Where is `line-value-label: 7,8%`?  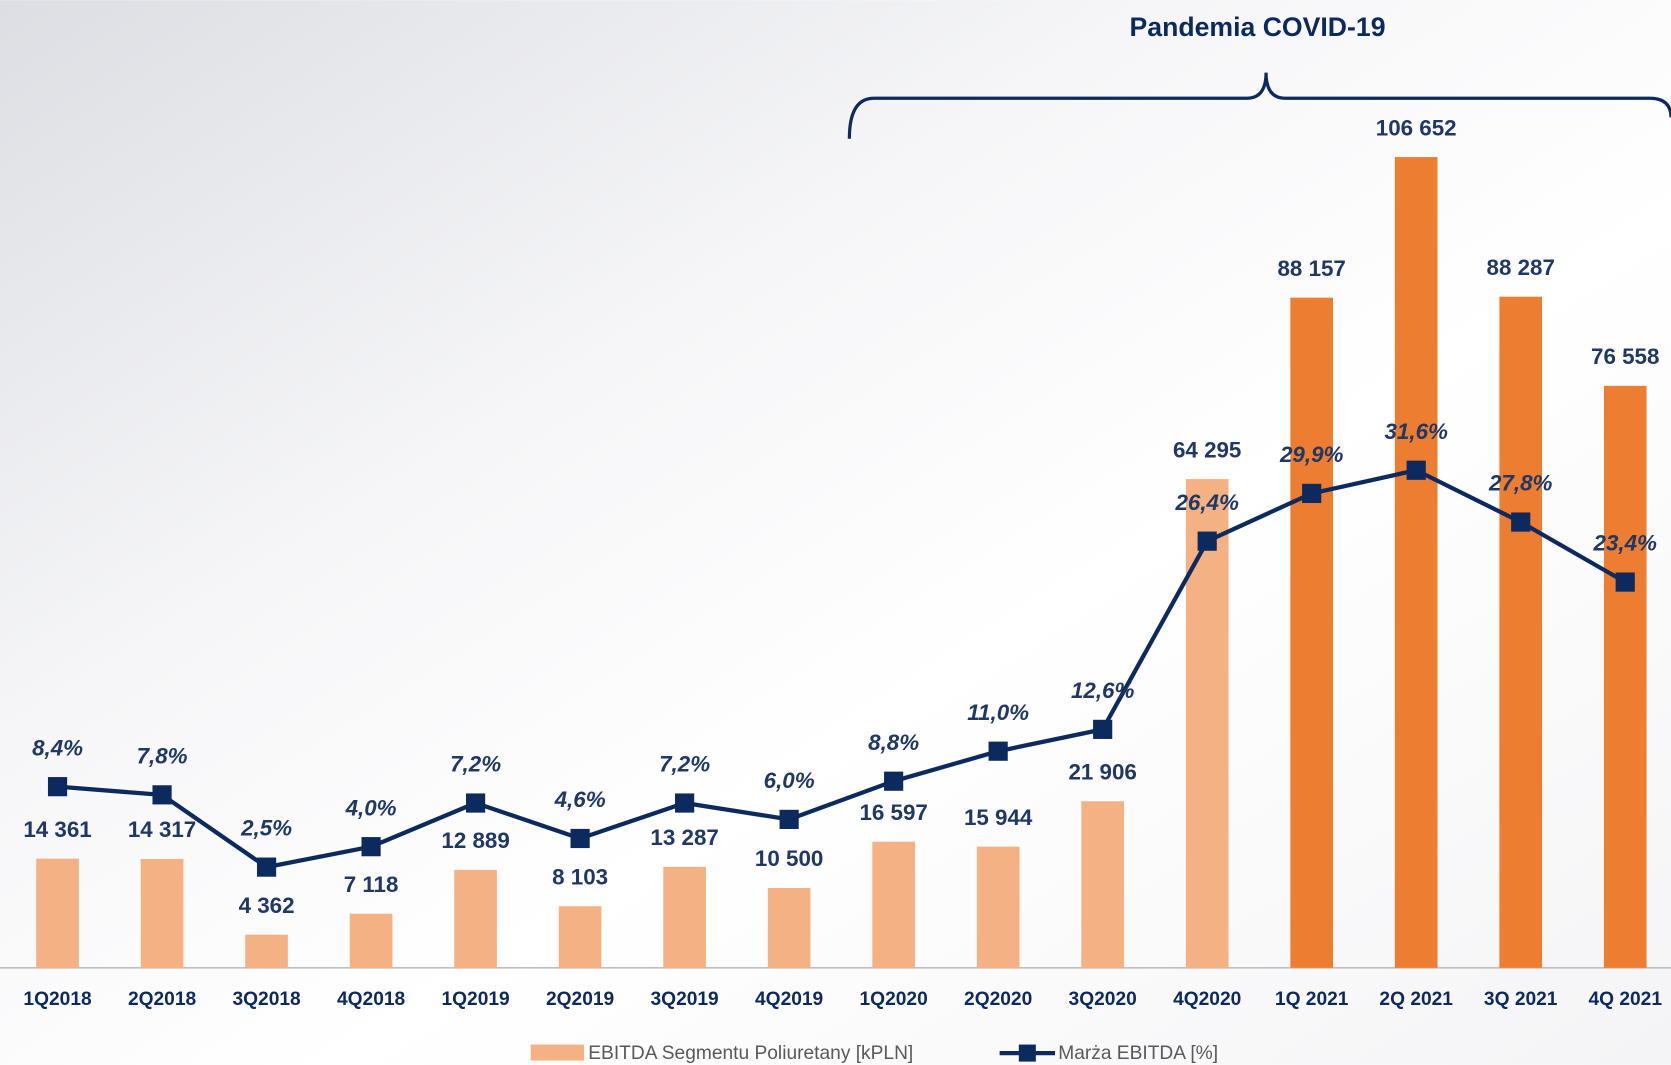
line-value-label: 7,8% is located at coordinates (162, 755).